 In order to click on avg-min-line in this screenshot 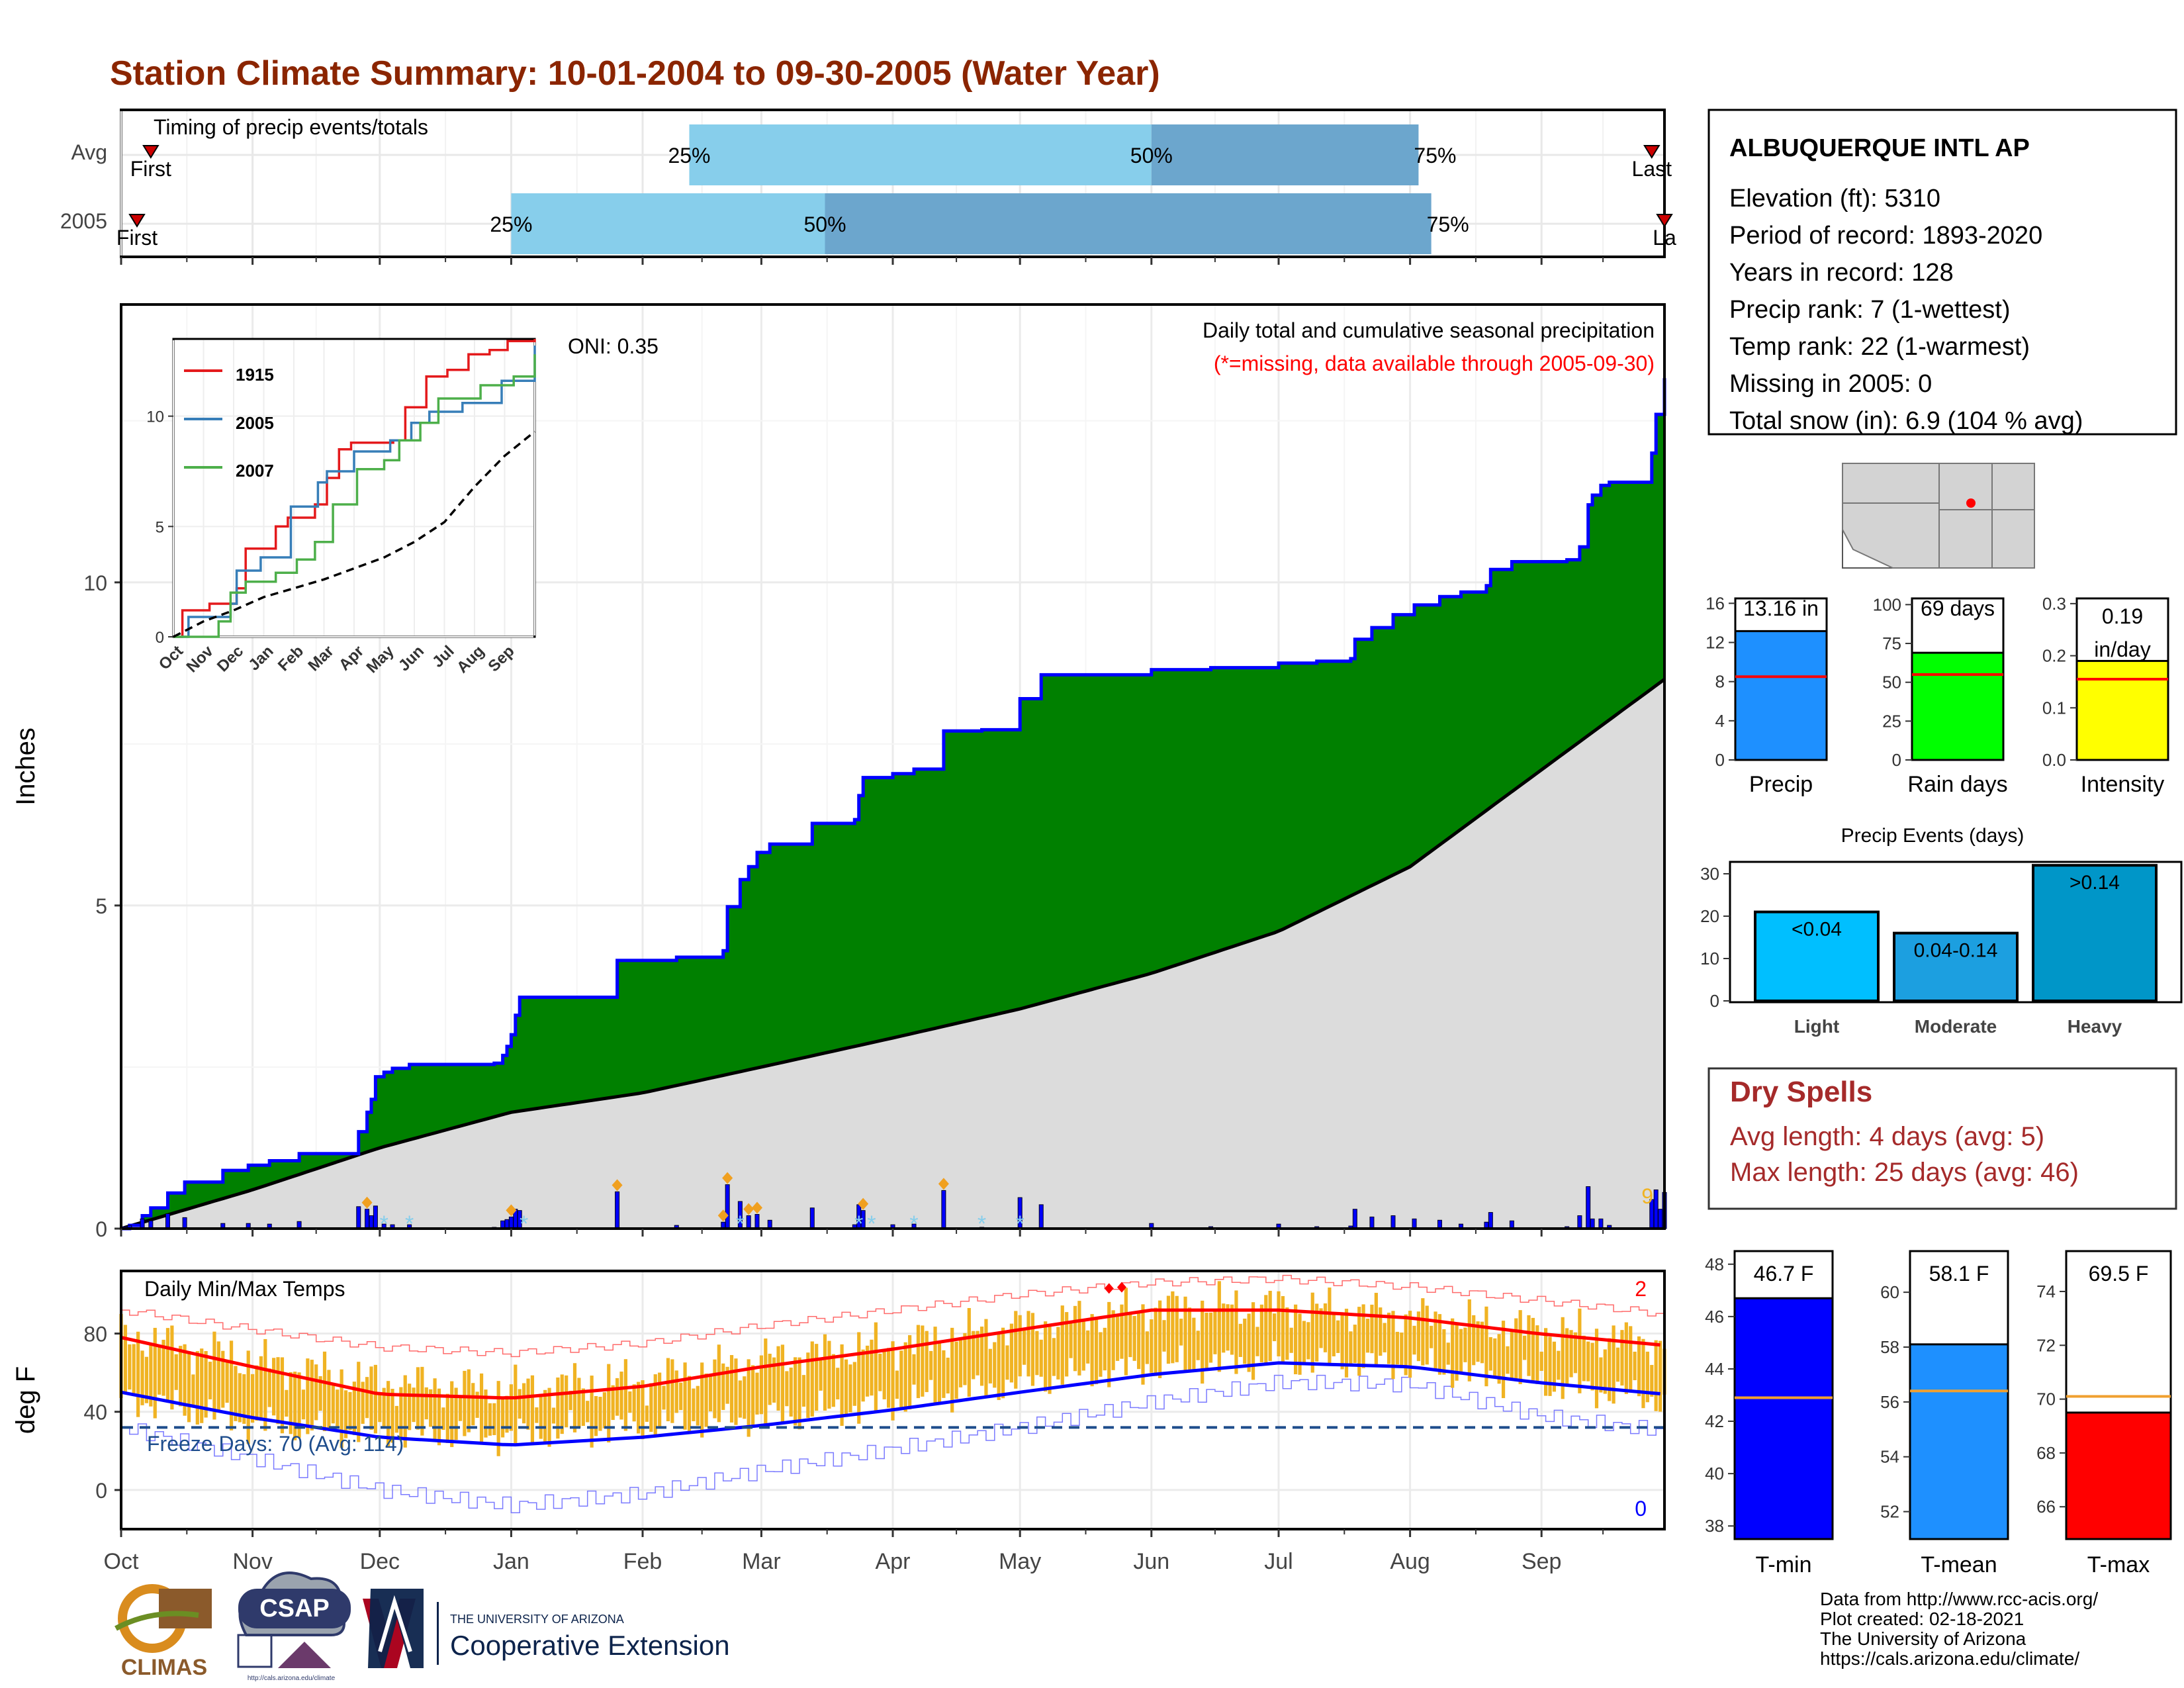, I will do `click(890, 1404)`.